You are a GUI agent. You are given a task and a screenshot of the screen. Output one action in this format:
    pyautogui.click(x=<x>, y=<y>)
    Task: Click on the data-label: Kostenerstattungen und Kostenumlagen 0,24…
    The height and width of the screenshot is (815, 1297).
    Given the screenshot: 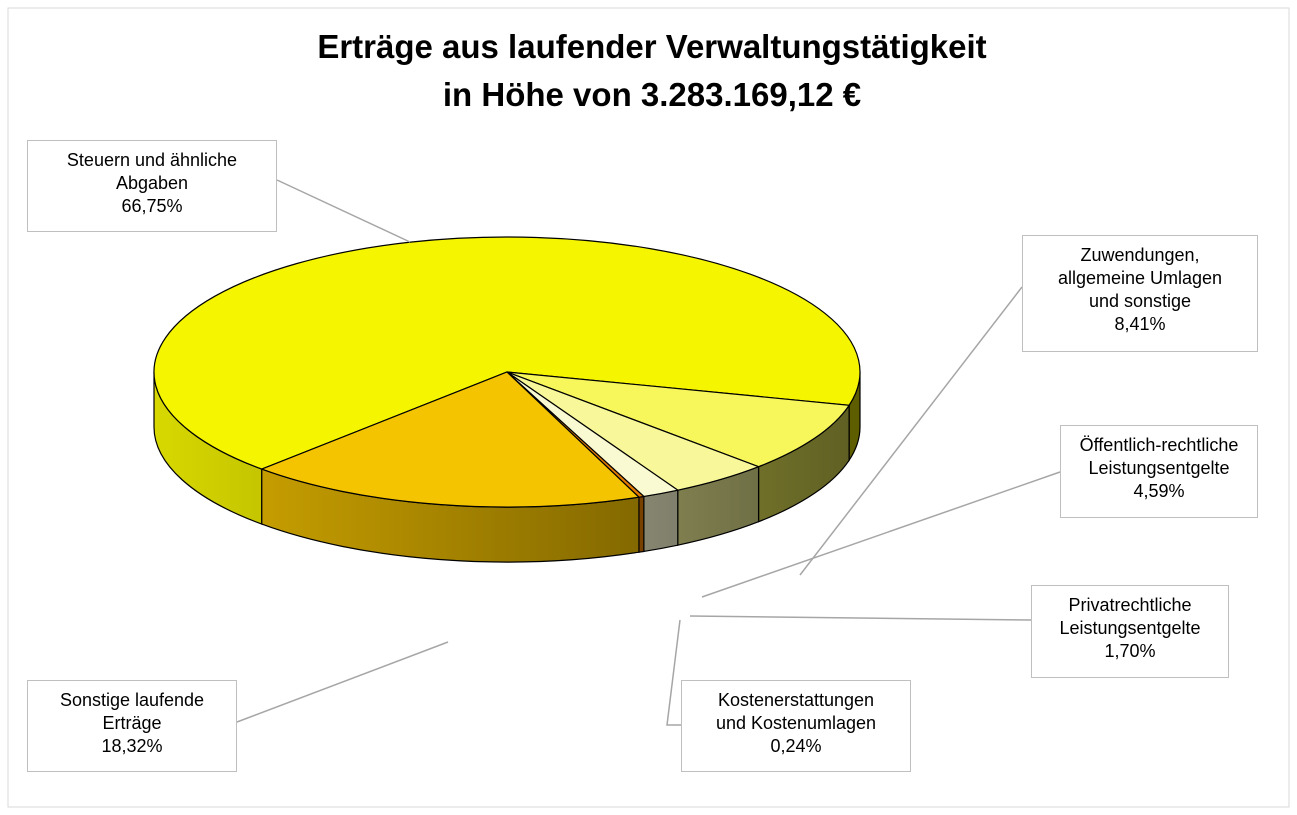 What is the action you would take?
    pyautogui.click(x=796, y=726)
    